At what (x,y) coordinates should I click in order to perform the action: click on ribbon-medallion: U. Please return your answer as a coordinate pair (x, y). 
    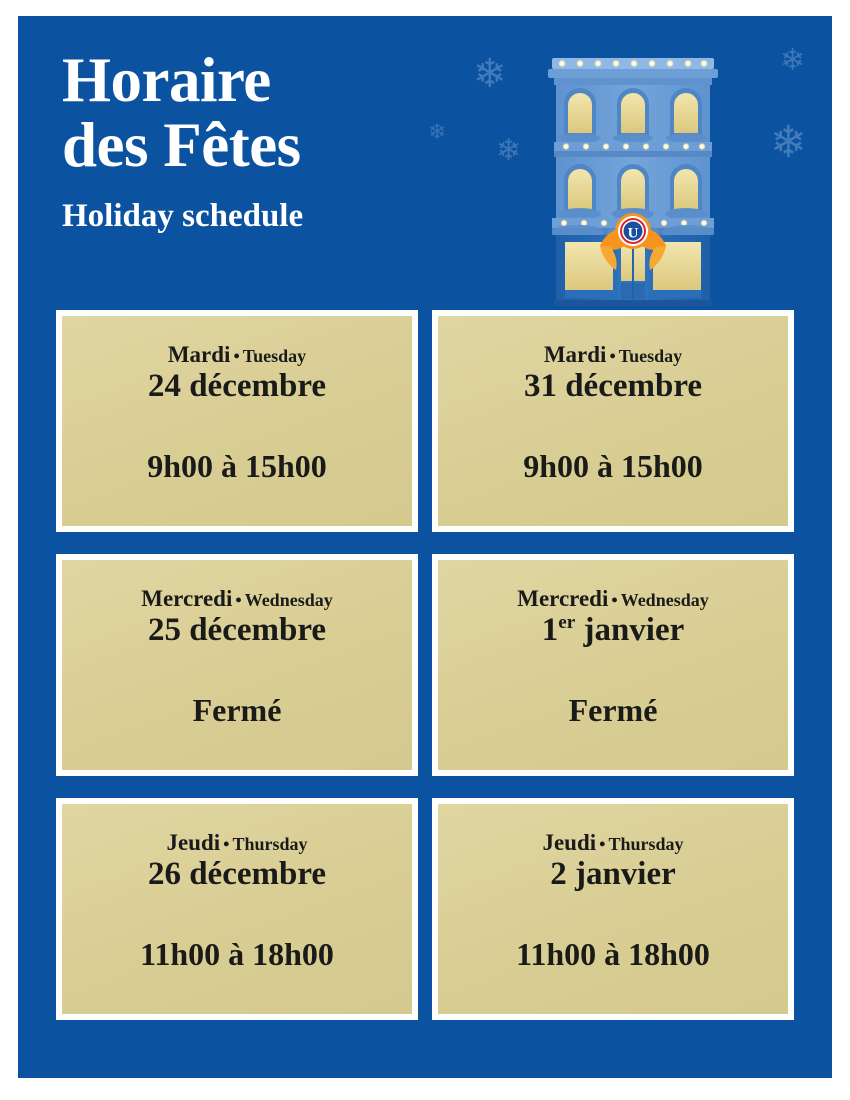
    Looking at the image, I should click on (633, 241).